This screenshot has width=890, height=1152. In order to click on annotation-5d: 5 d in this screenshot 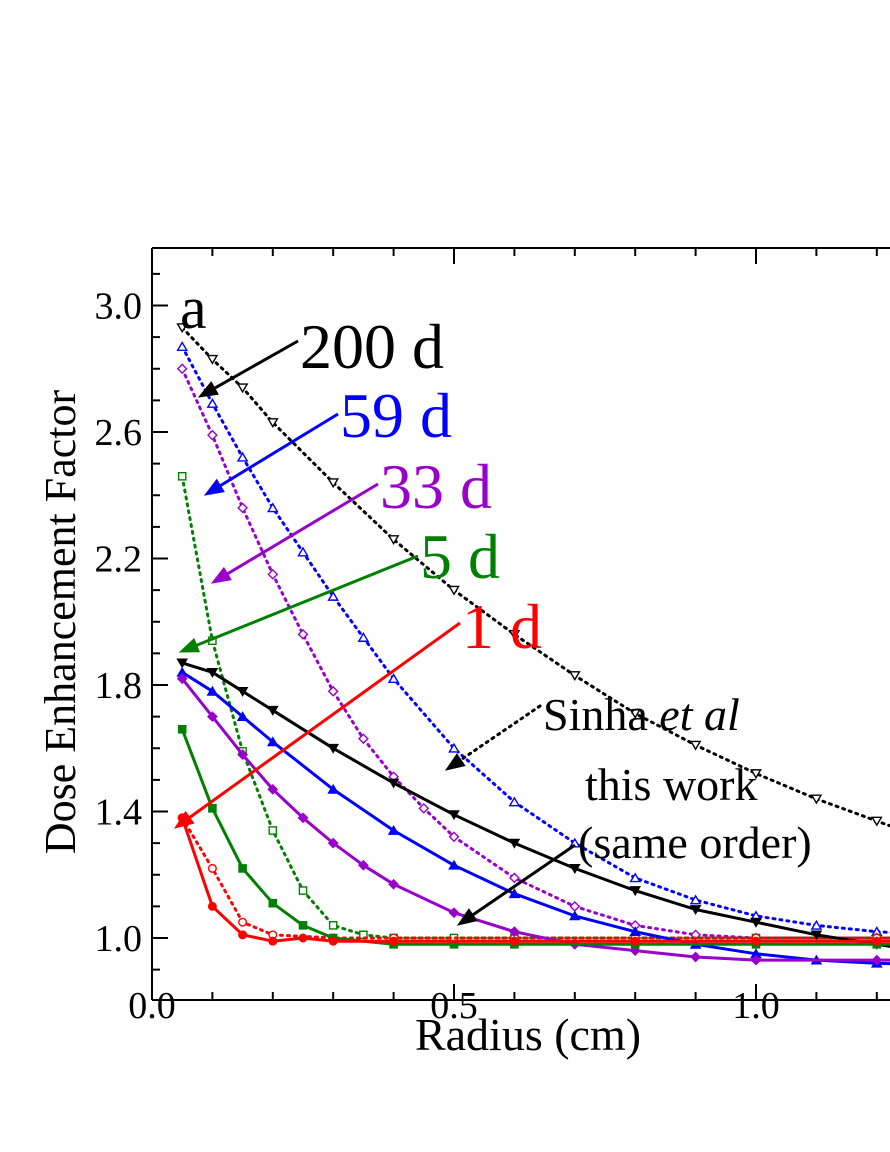, I will do `click(460, 556)`.